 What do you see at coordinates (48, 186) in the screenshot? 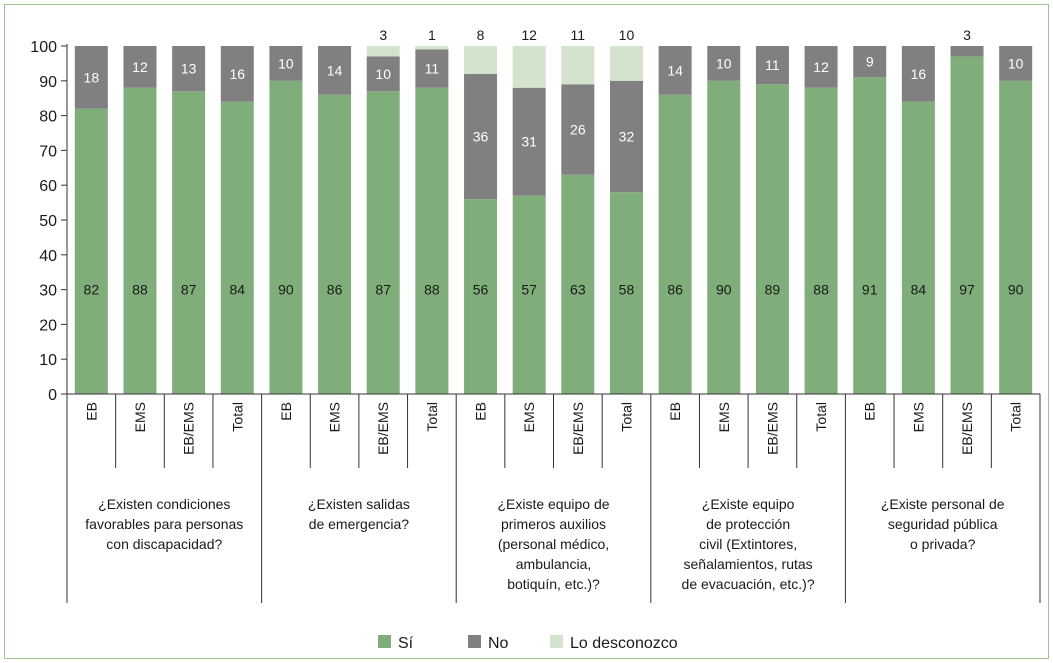
I see `y-tick-label: 60` at bounding box center [48, 186].